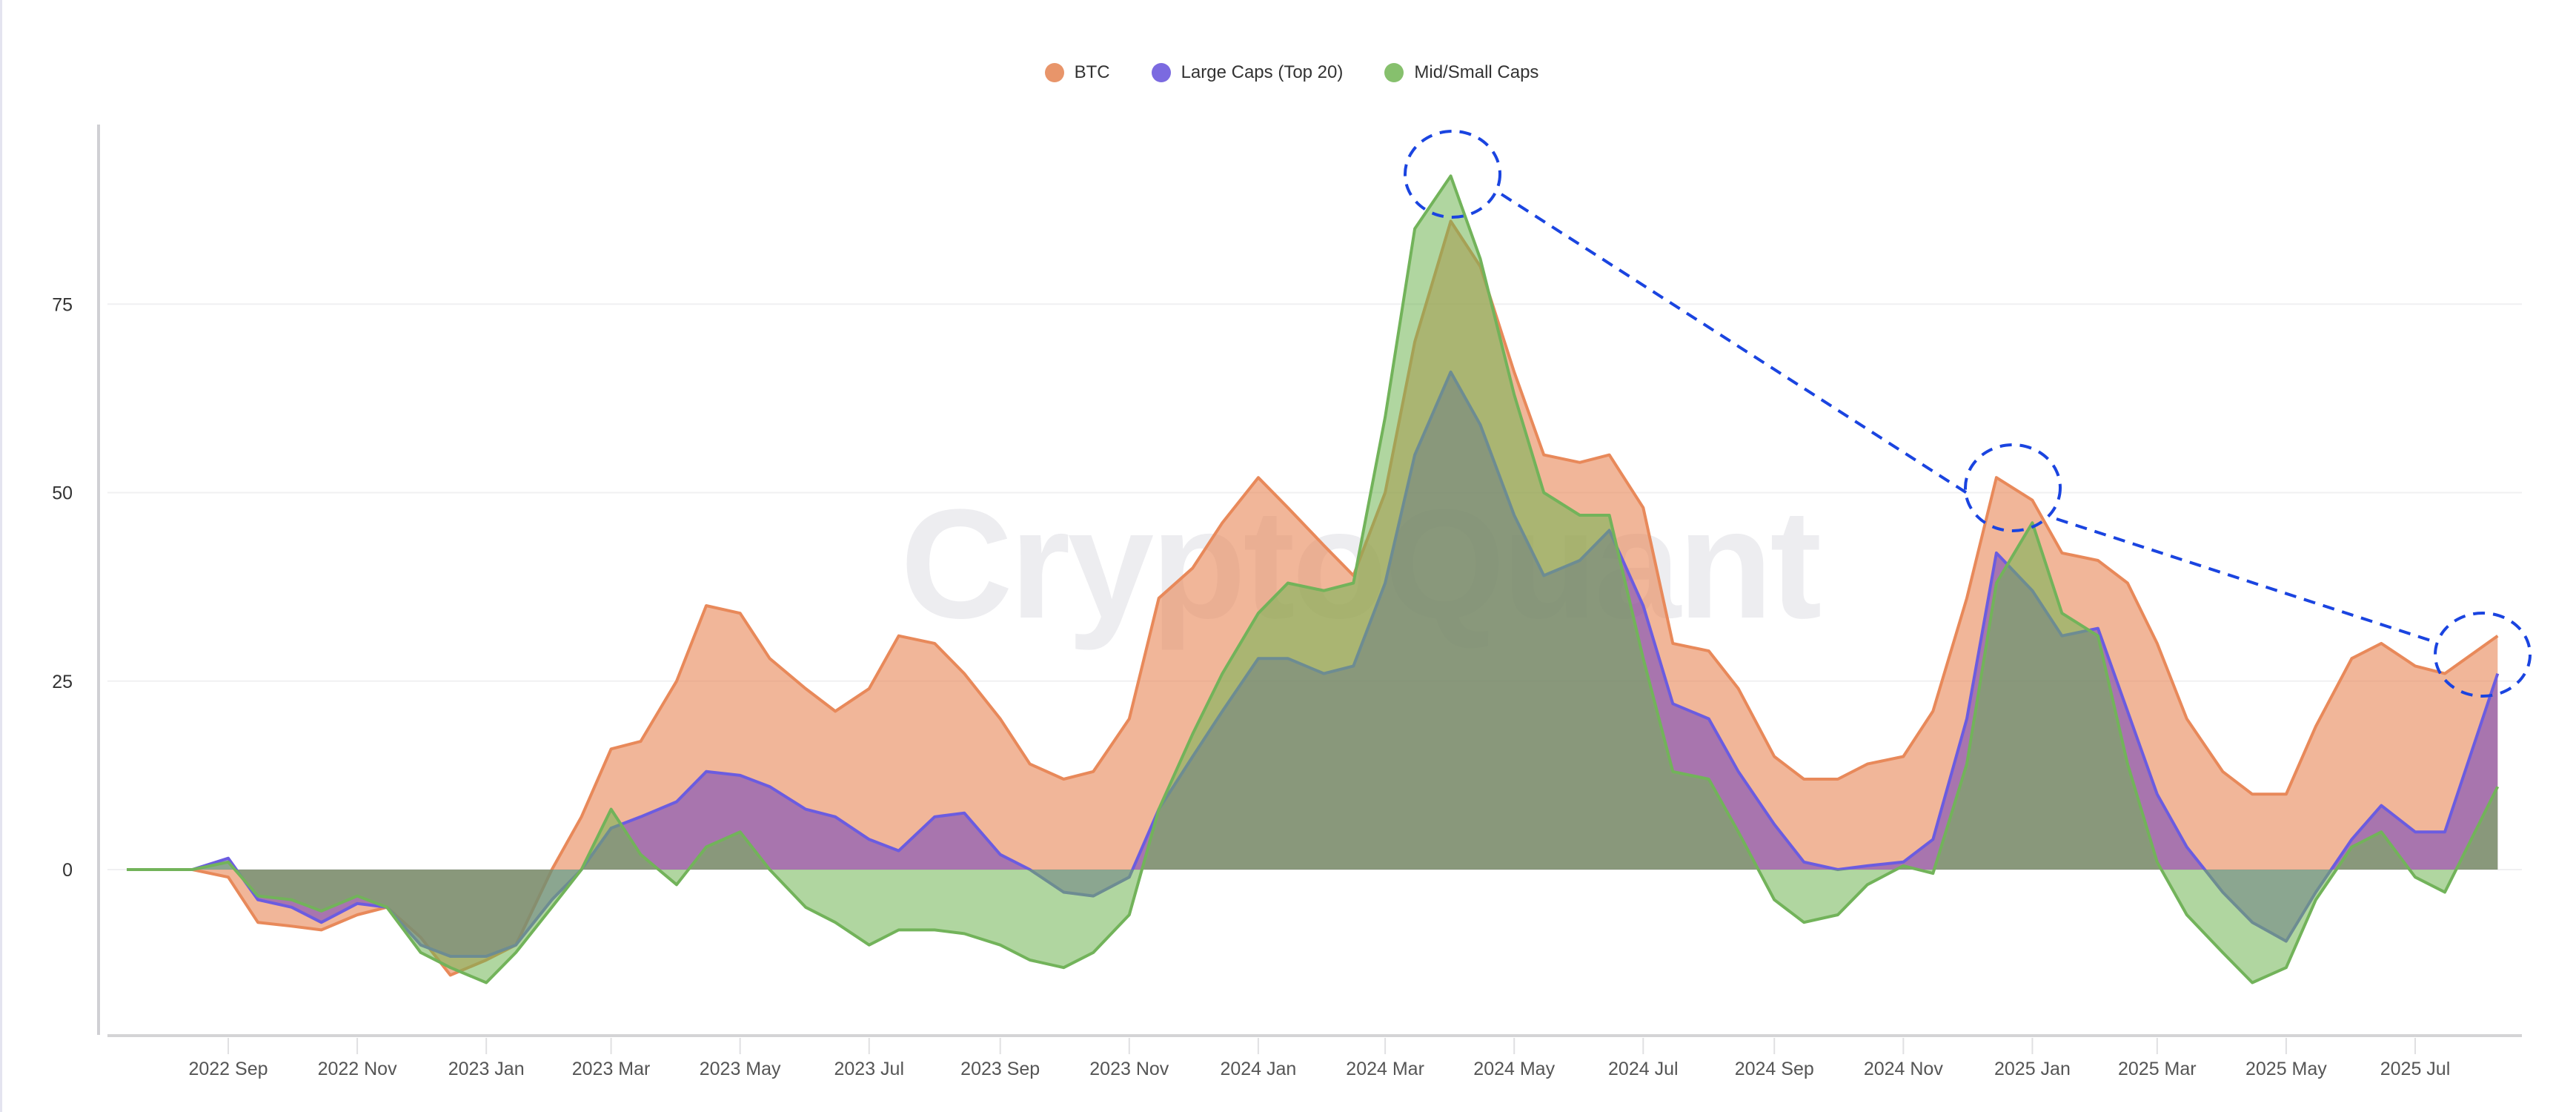 The height and width of the screenshot is (1112, 2576). What do you see at coordinates (1476, 72) in the screenshot?
I see `legend-label: Mid/Small Caps` at bounding box center [1476, 72].